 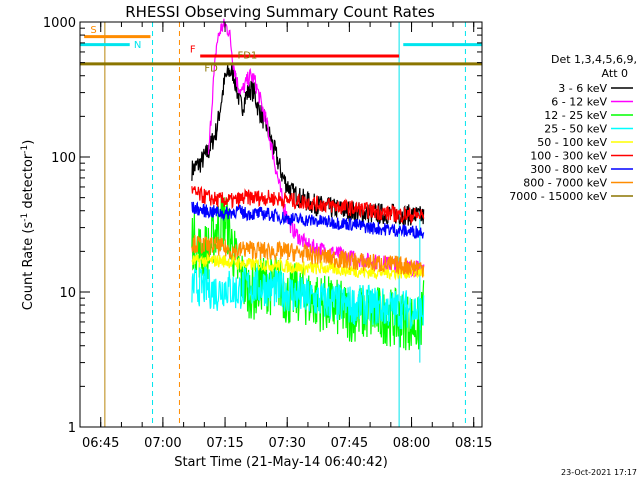 I want to click on legend-label-300-800-kev: 300 - 800 keV, so click(x=568, y=169).